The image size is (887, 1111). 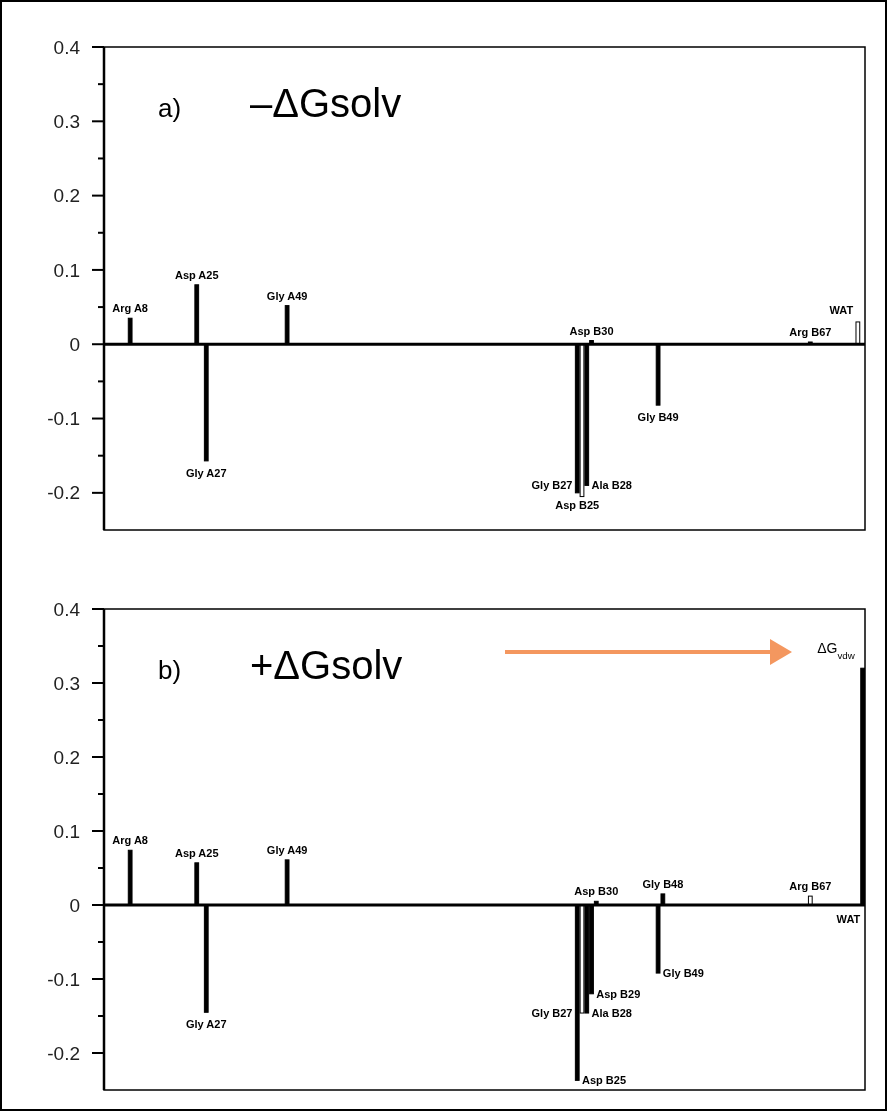 What do you see at coordinates (836, 650) in the screenshot?
I see `annotation: ΔG$_{vdw}$` at bounding box center [836, 650].